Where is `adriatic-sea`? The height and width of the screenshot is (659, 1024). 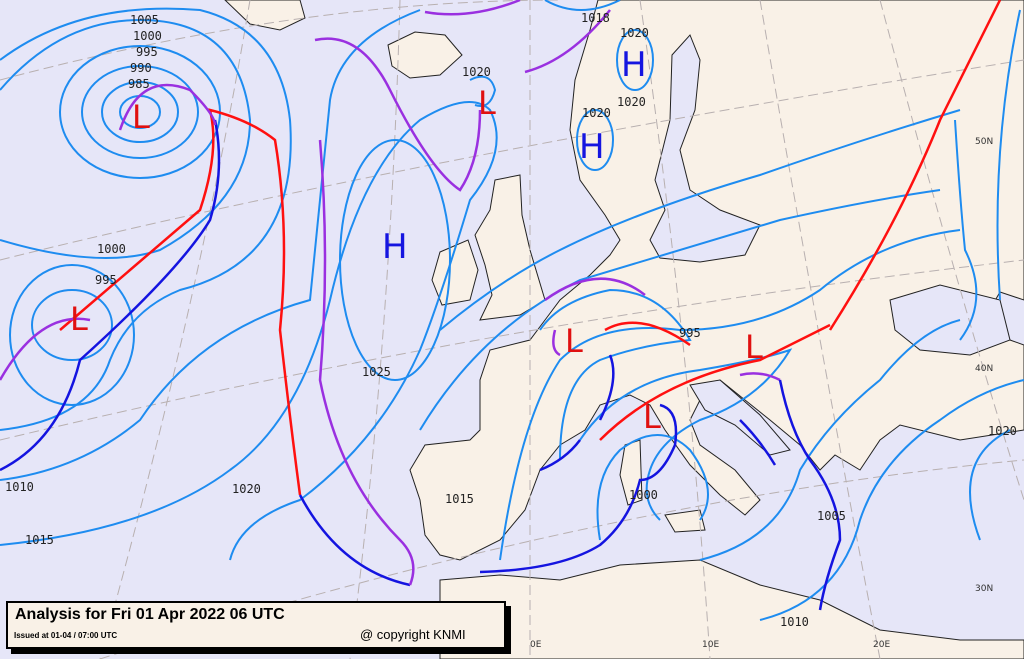 adriatic-sea is located at coordinates (740, 417).